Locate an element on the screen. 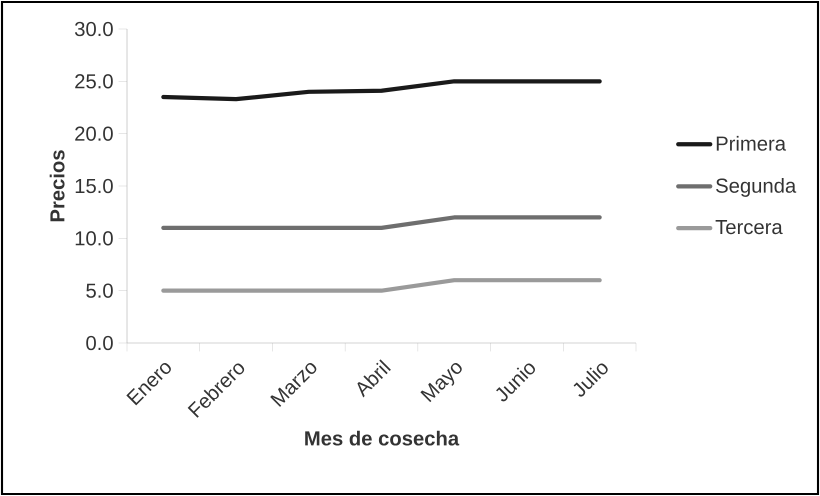  x-tick-label: Julio is located at coordinates (591, 380).